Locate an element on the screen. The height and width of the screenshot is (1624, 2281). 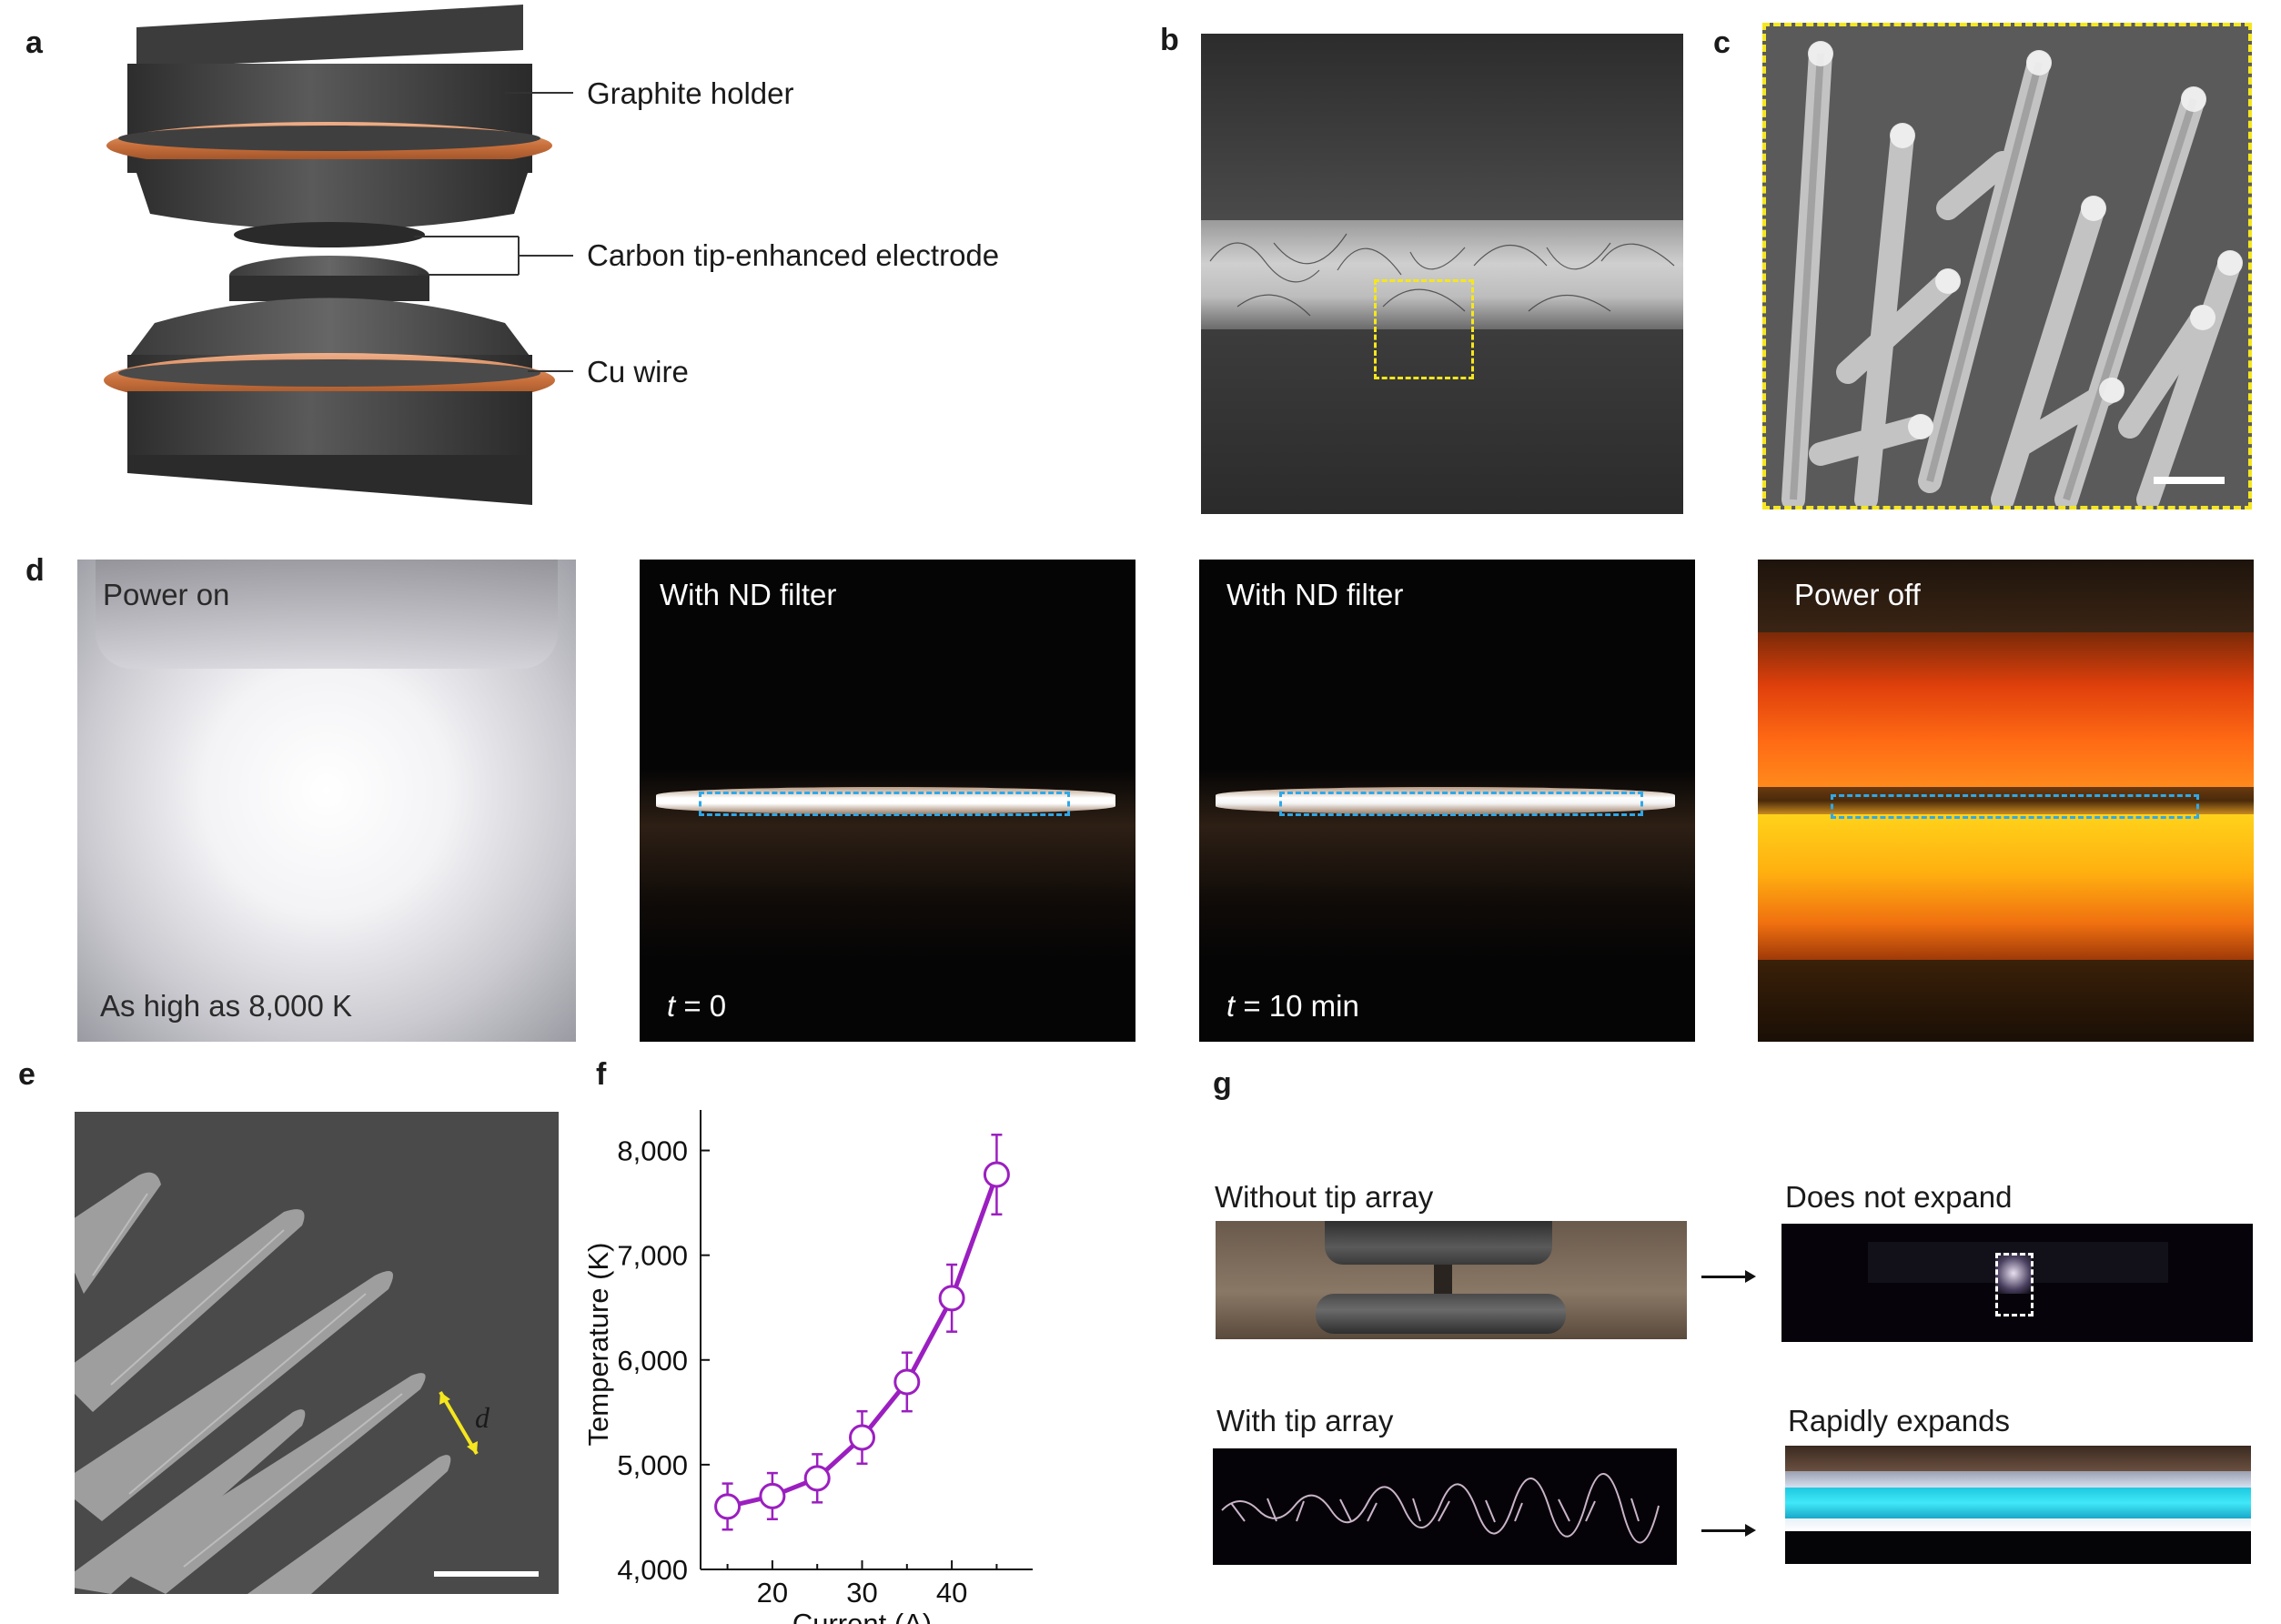
temperature-note: As high as 8,000 K is located at coordinates (227, 1006).